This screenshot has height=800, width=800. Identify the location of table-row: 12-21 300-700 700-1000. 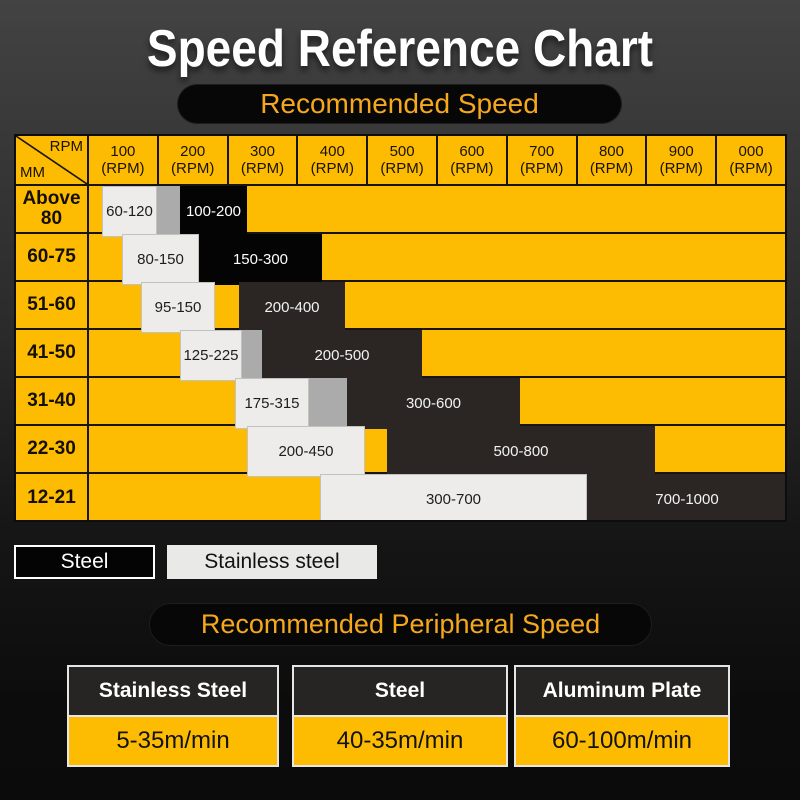
(400, 497).